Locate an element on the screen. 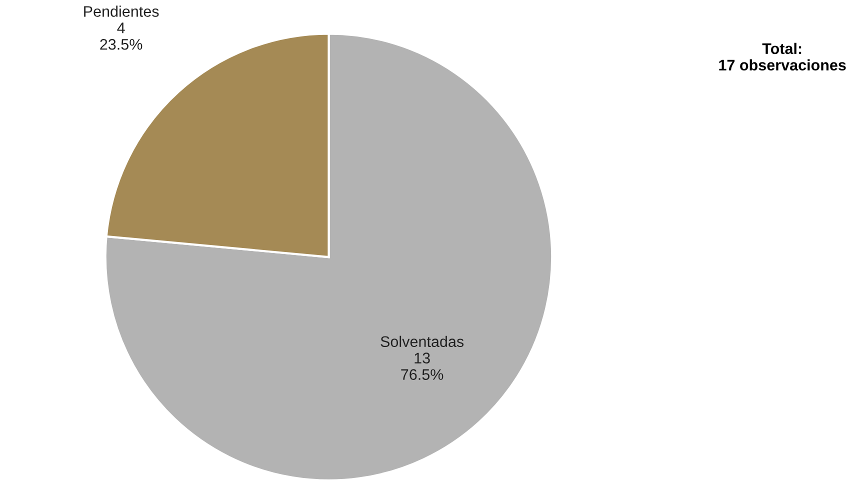 The width and height of the screenshot is (855, 485). slice-label: Solventadas is located at coordinates (422, 342).